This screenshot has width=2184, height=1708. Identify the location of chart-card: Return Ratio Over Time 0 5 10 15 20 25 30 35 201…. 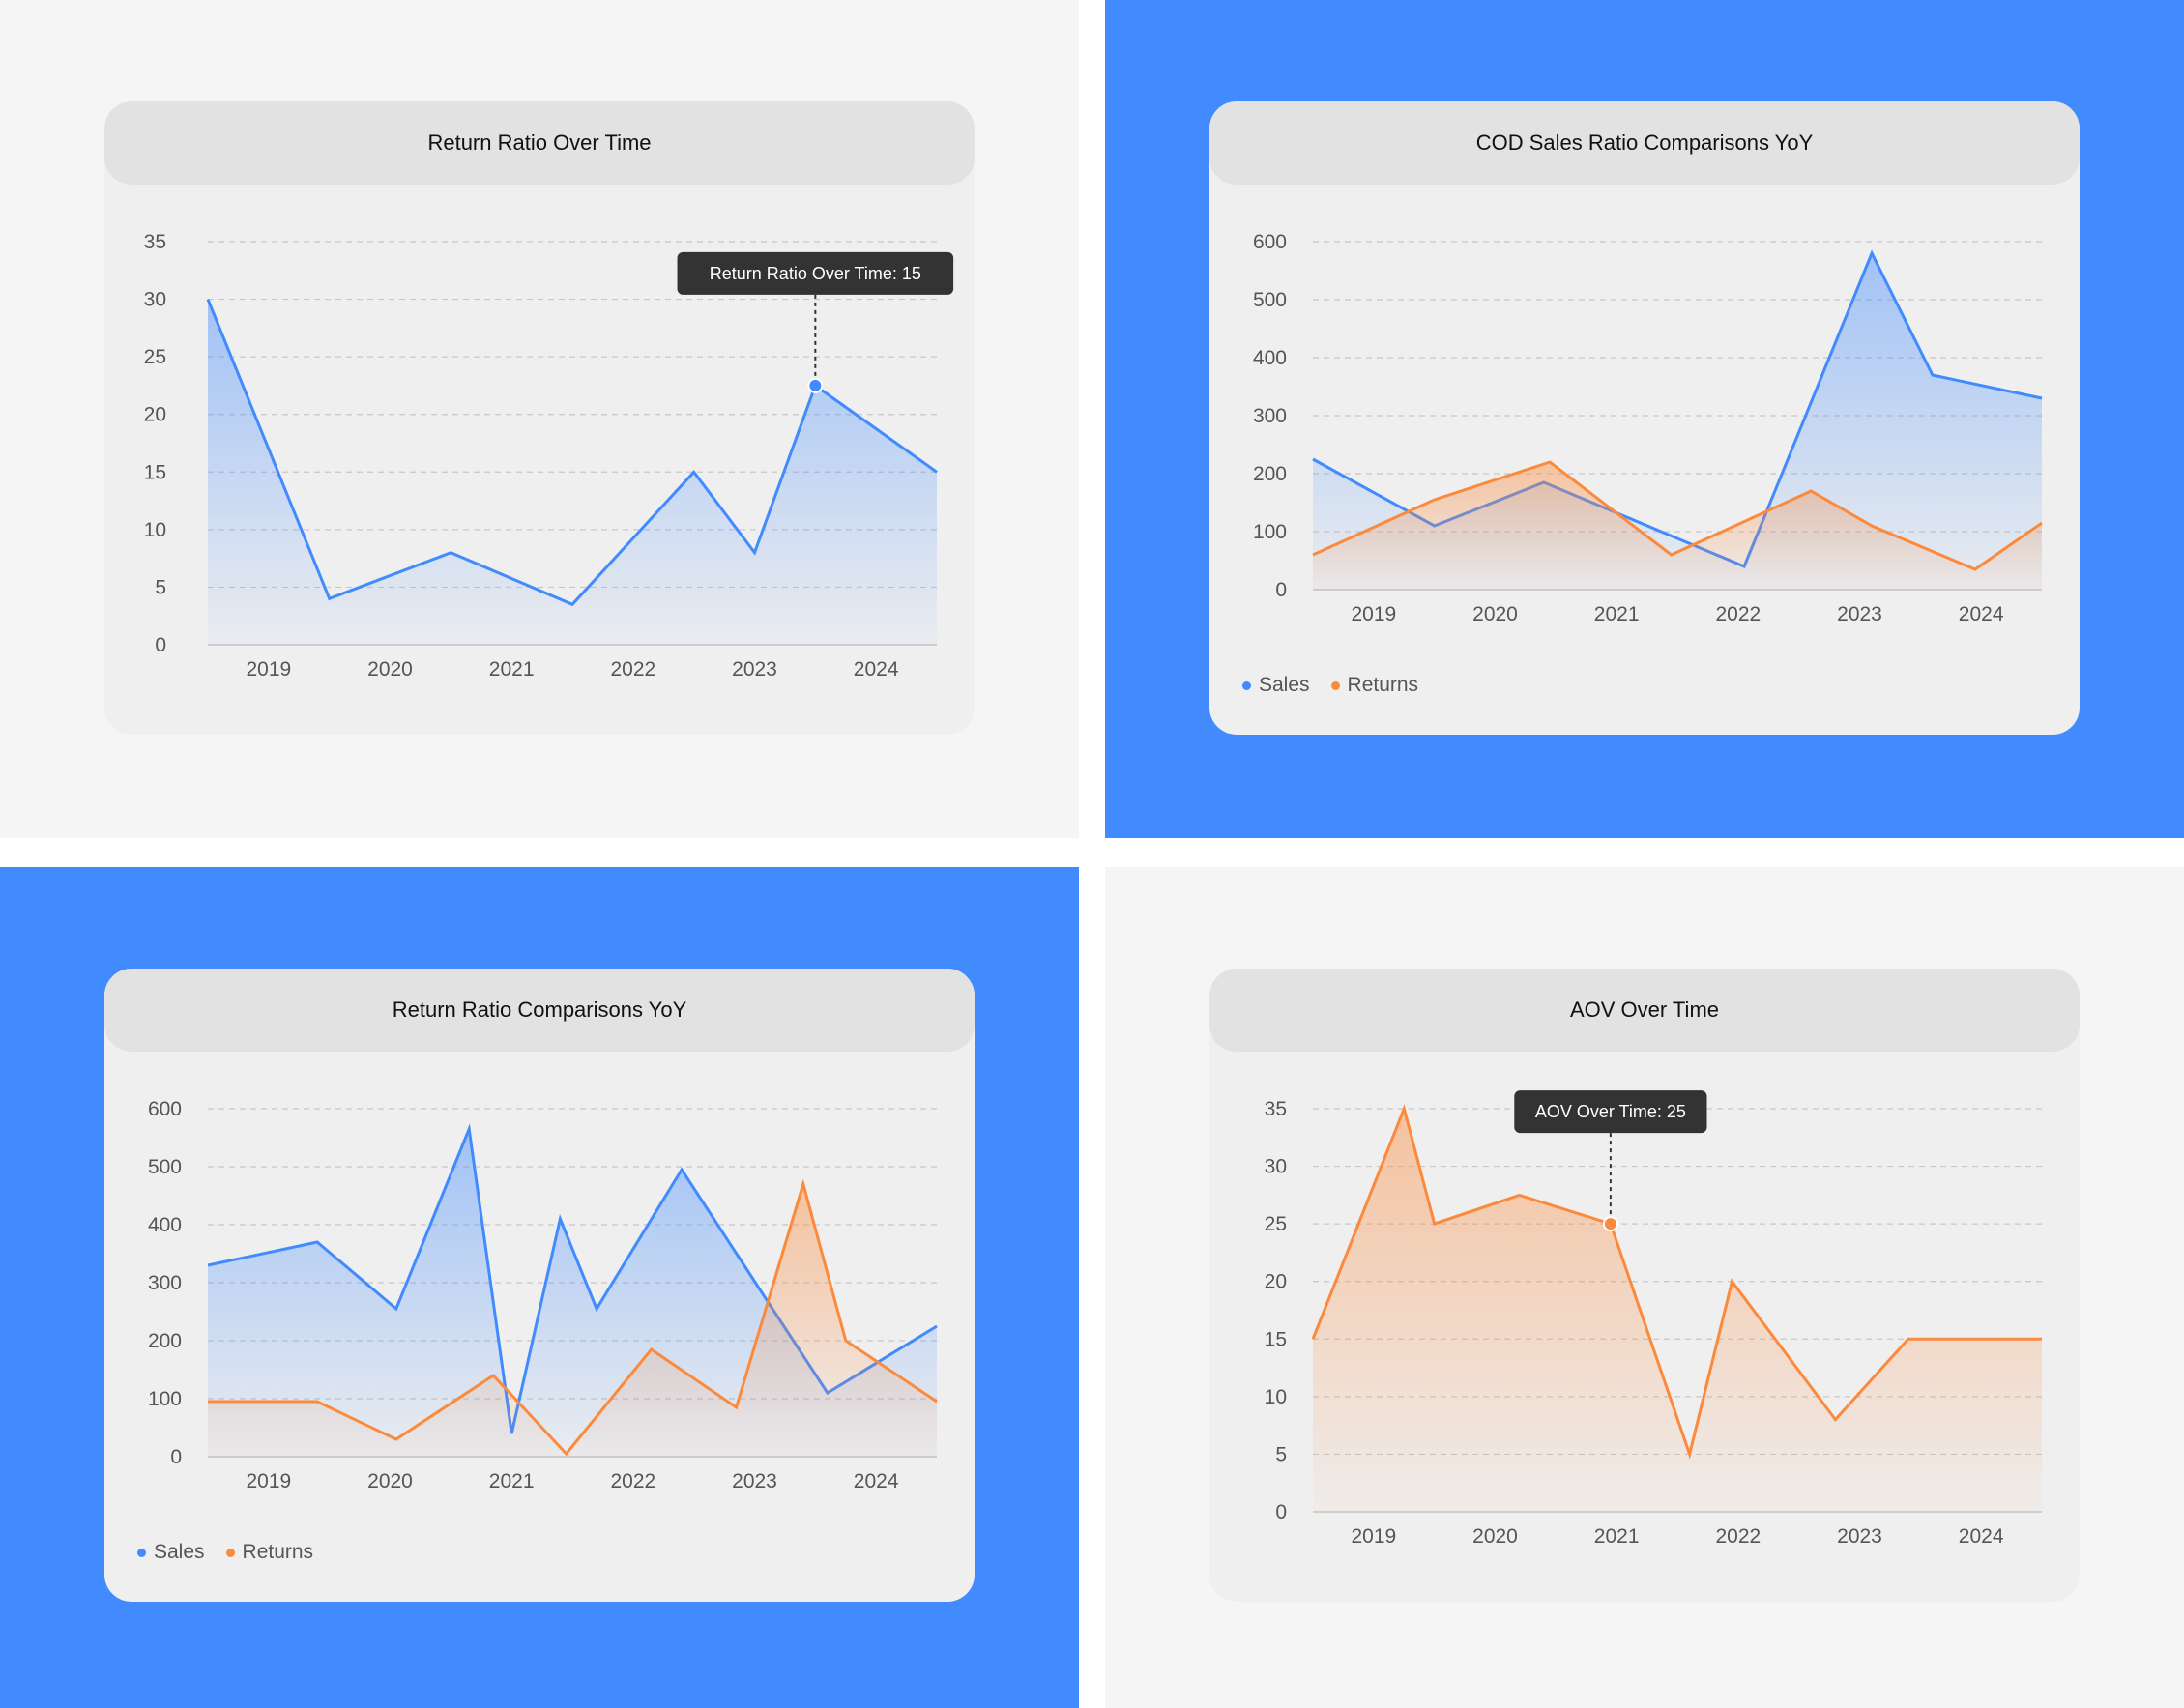
(540, 418).